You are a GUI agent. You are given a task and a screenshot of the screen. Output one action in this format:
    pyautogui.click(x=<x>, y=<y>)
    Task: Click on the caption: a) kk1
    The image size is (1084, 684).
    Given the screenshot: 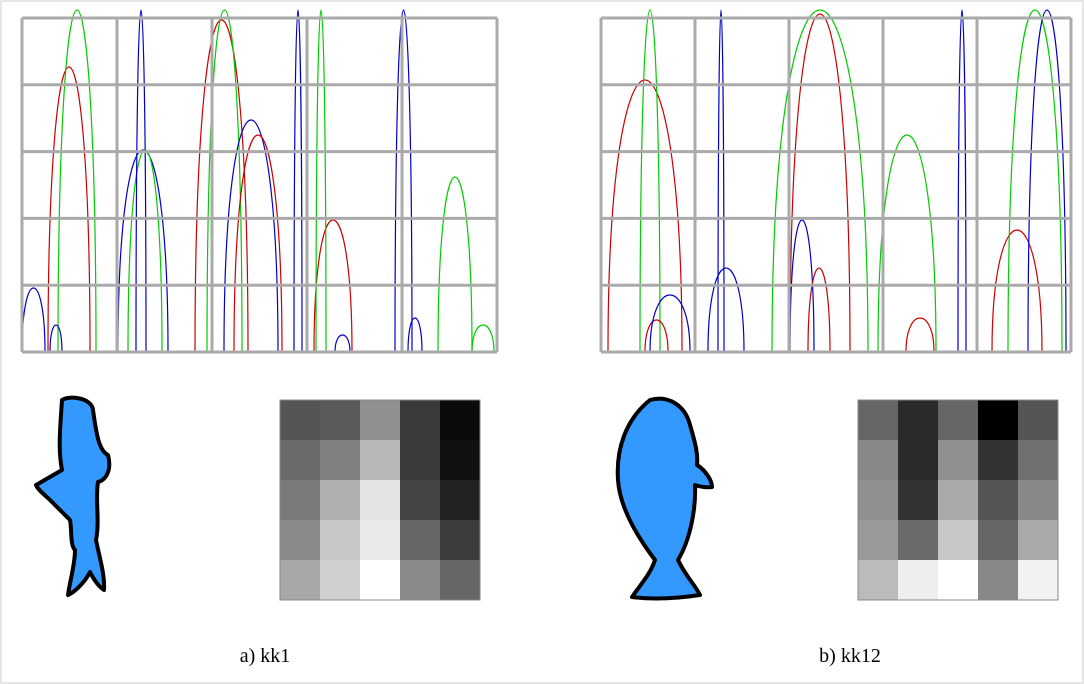 What is the action you would take?
    pyautogui.click(x=265, y=656)
    